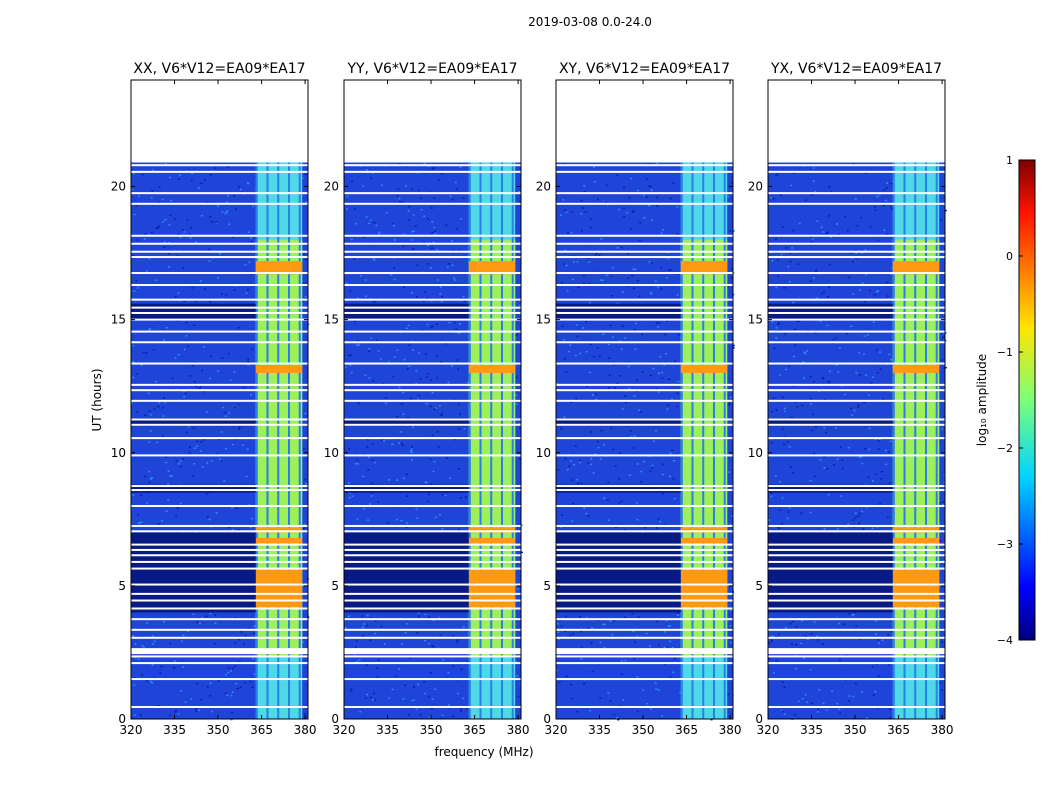 The height and width of the screenshot is (800, 1050). I want to click on panel-title: YX, V6*V12=EA09*EA17, so click(856, 69).